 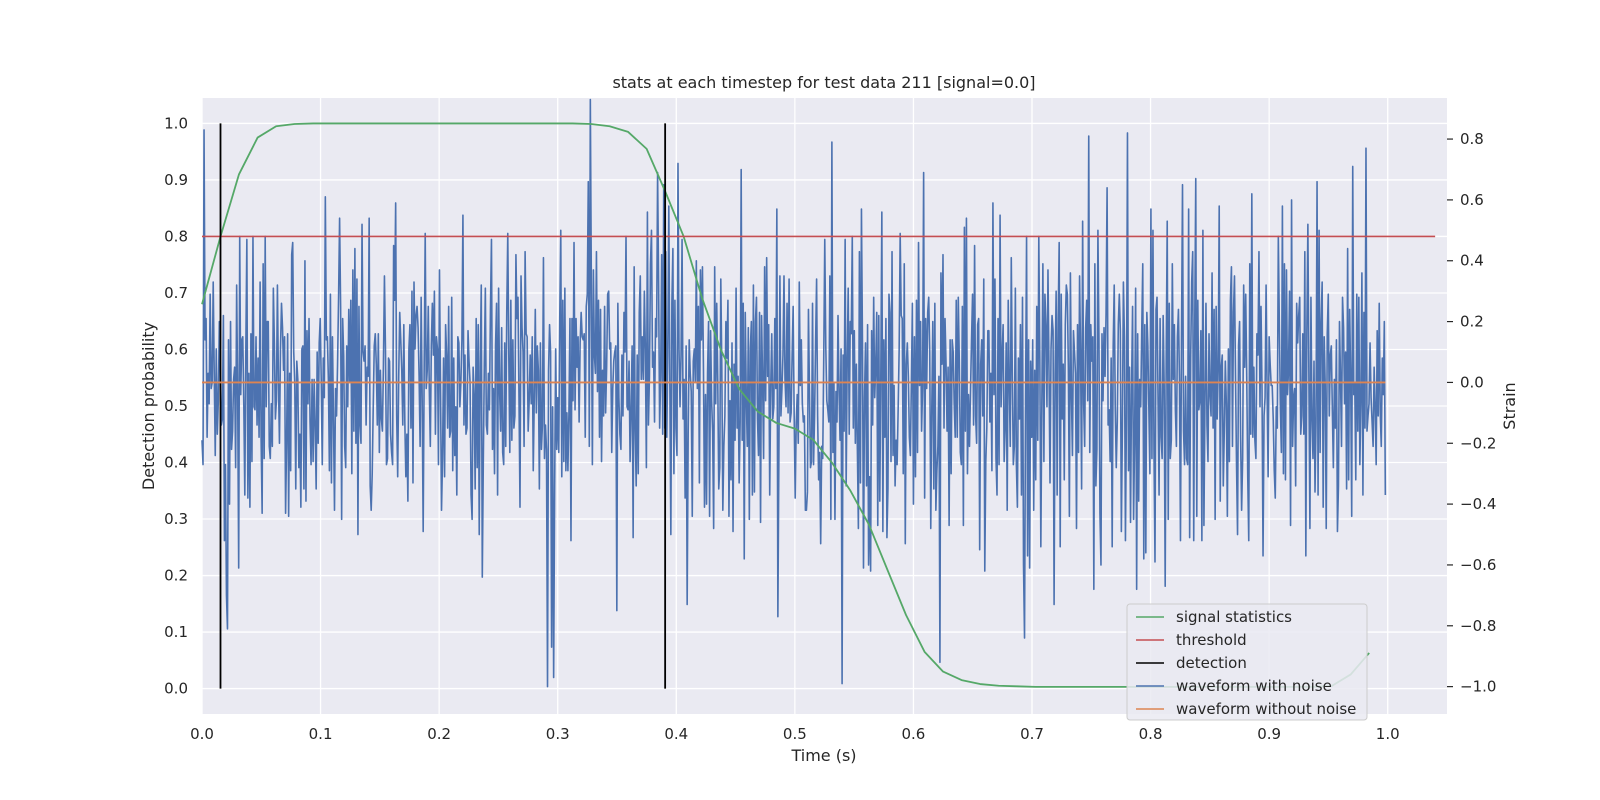 What do you see at coordinates (1234, 617) in the screenshot?
I see `legend-label-signal-statistics: signal statistics` at bounding box center [1234, 617].